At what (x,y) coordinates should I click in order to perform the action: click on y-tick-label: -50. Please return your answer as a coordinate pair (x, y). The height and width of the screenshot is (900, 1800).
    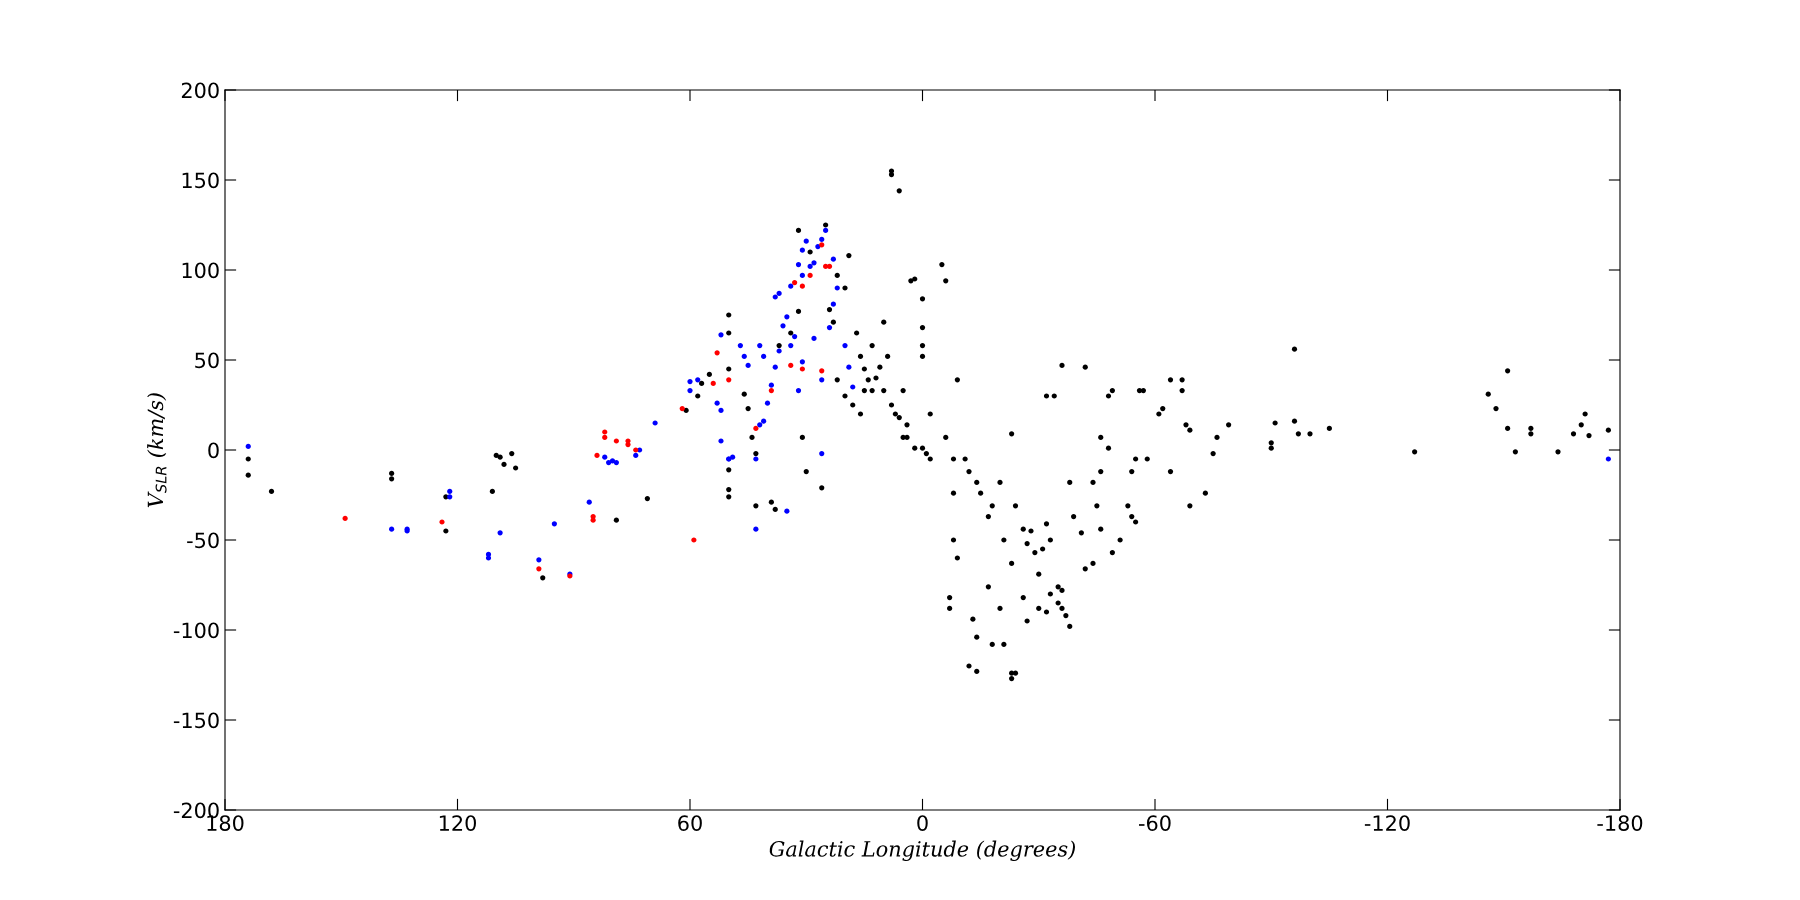
    Looking at the image, I should click on (203, 540).